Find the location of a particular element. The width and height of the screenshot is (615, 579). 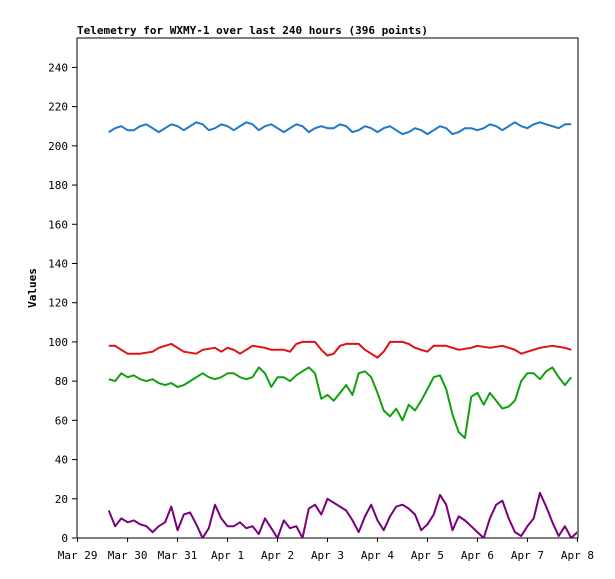

x-tick-label: Apr 6 is located at coordinates (477, 555).